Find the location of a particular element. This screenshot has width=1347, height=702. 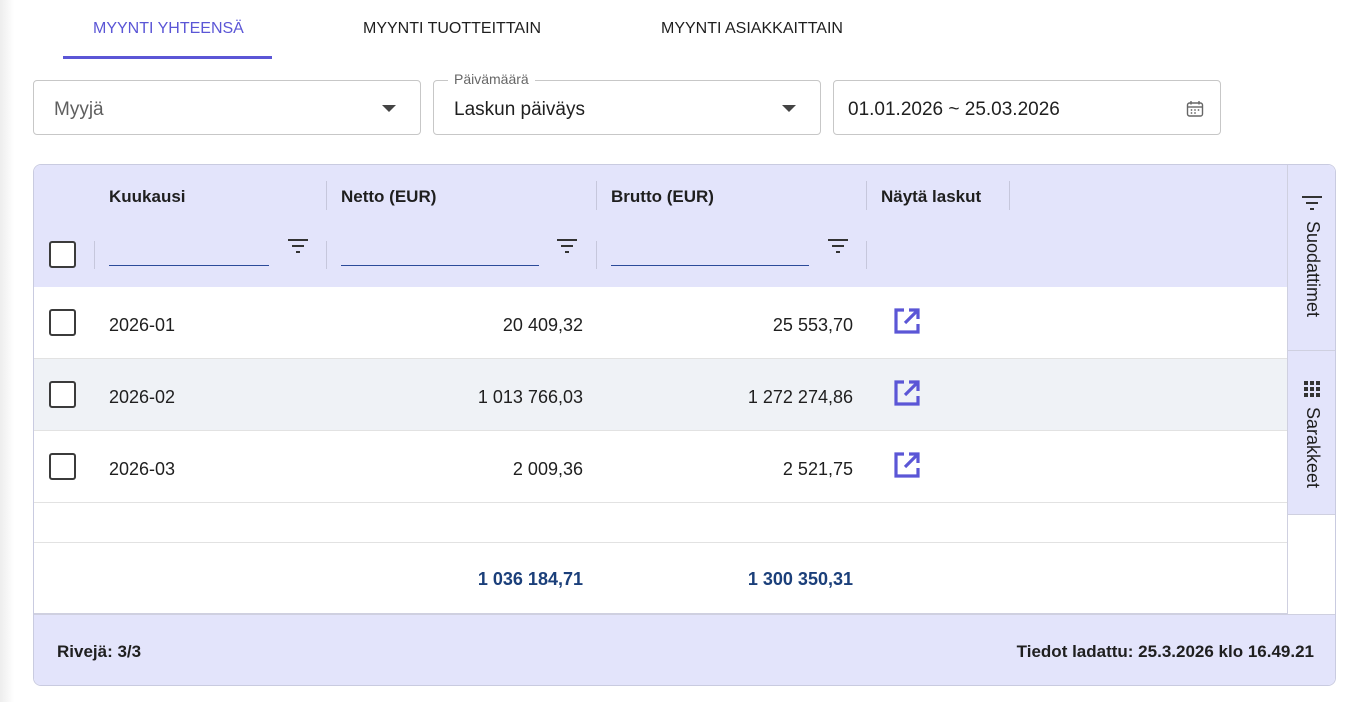

cell-month: 2026-01 is located at coordinates (142, 325).